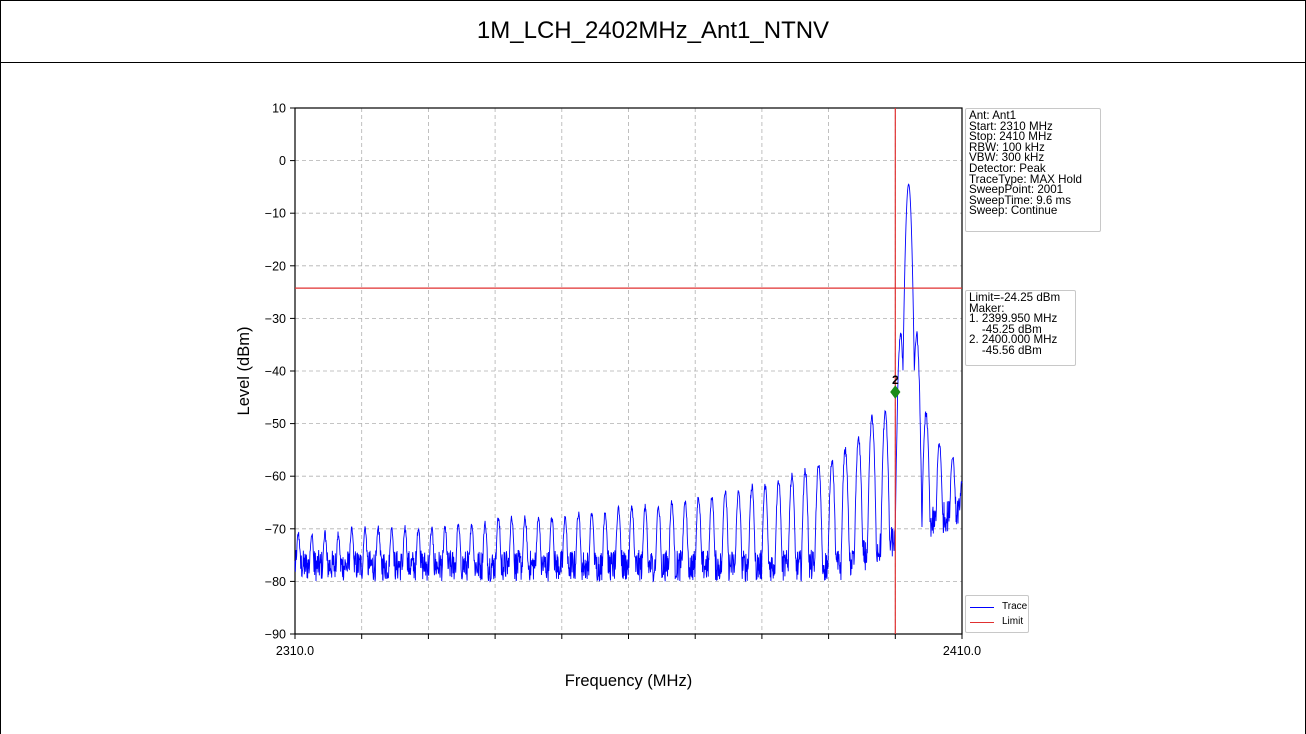 The image size is (1306, 734). I want to click on y-tick-label: 0, so click(282, 161).